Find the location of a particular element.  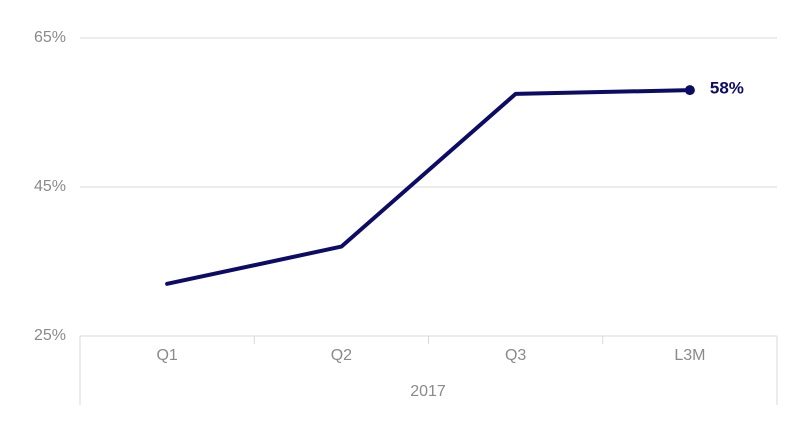

y-tick-label: 45% is located at coordinates (50, 186).